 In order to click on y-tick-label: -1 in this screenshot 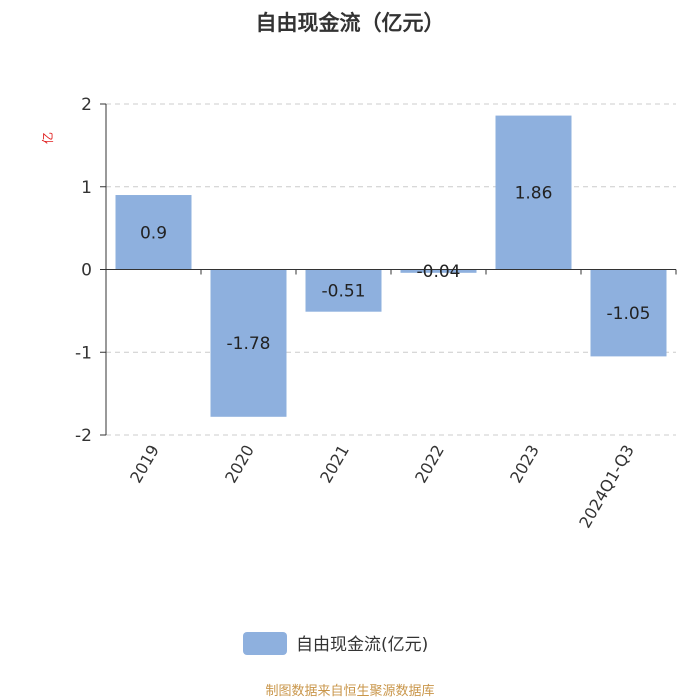, I will do `click(83, 353)`.